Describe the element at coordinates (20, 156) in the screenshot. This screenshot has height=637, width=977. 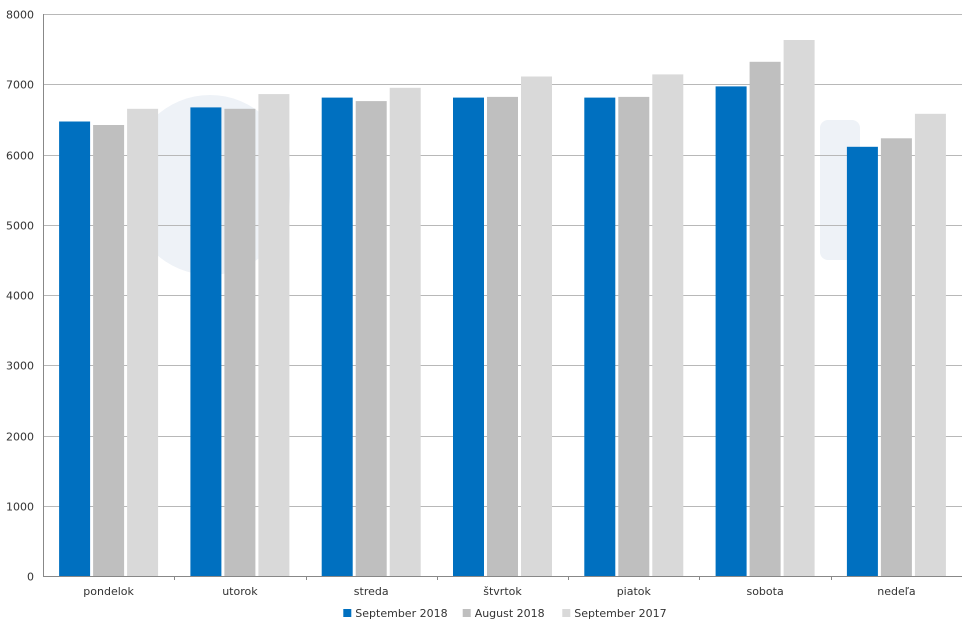
I see `y-tick-label: 6000` at that location.